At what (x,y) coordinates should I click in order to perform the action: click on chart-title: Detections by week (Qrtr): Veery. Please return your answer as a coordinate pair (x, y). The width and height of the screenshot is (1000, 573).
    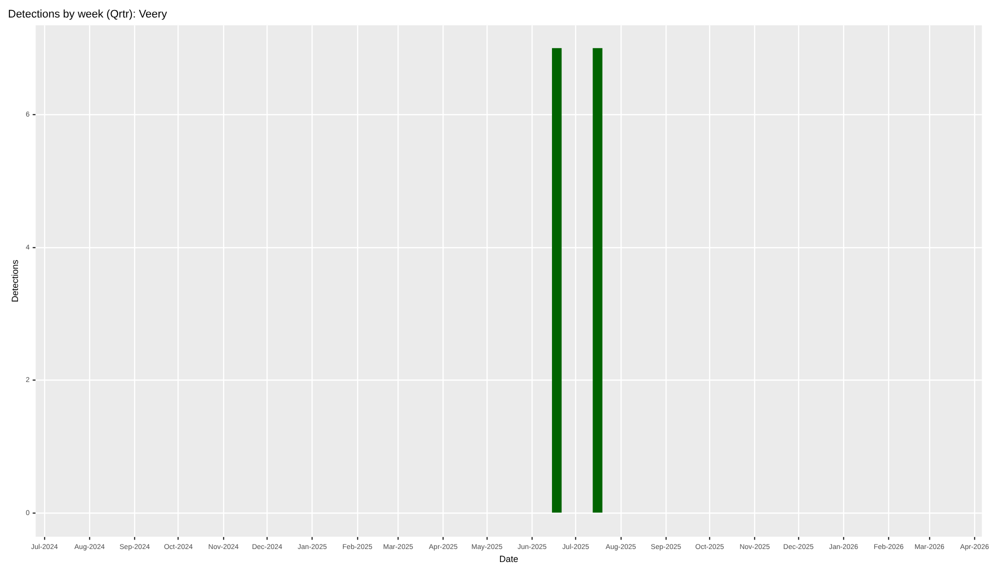
    Looking at the image, I should click on (88, 14).